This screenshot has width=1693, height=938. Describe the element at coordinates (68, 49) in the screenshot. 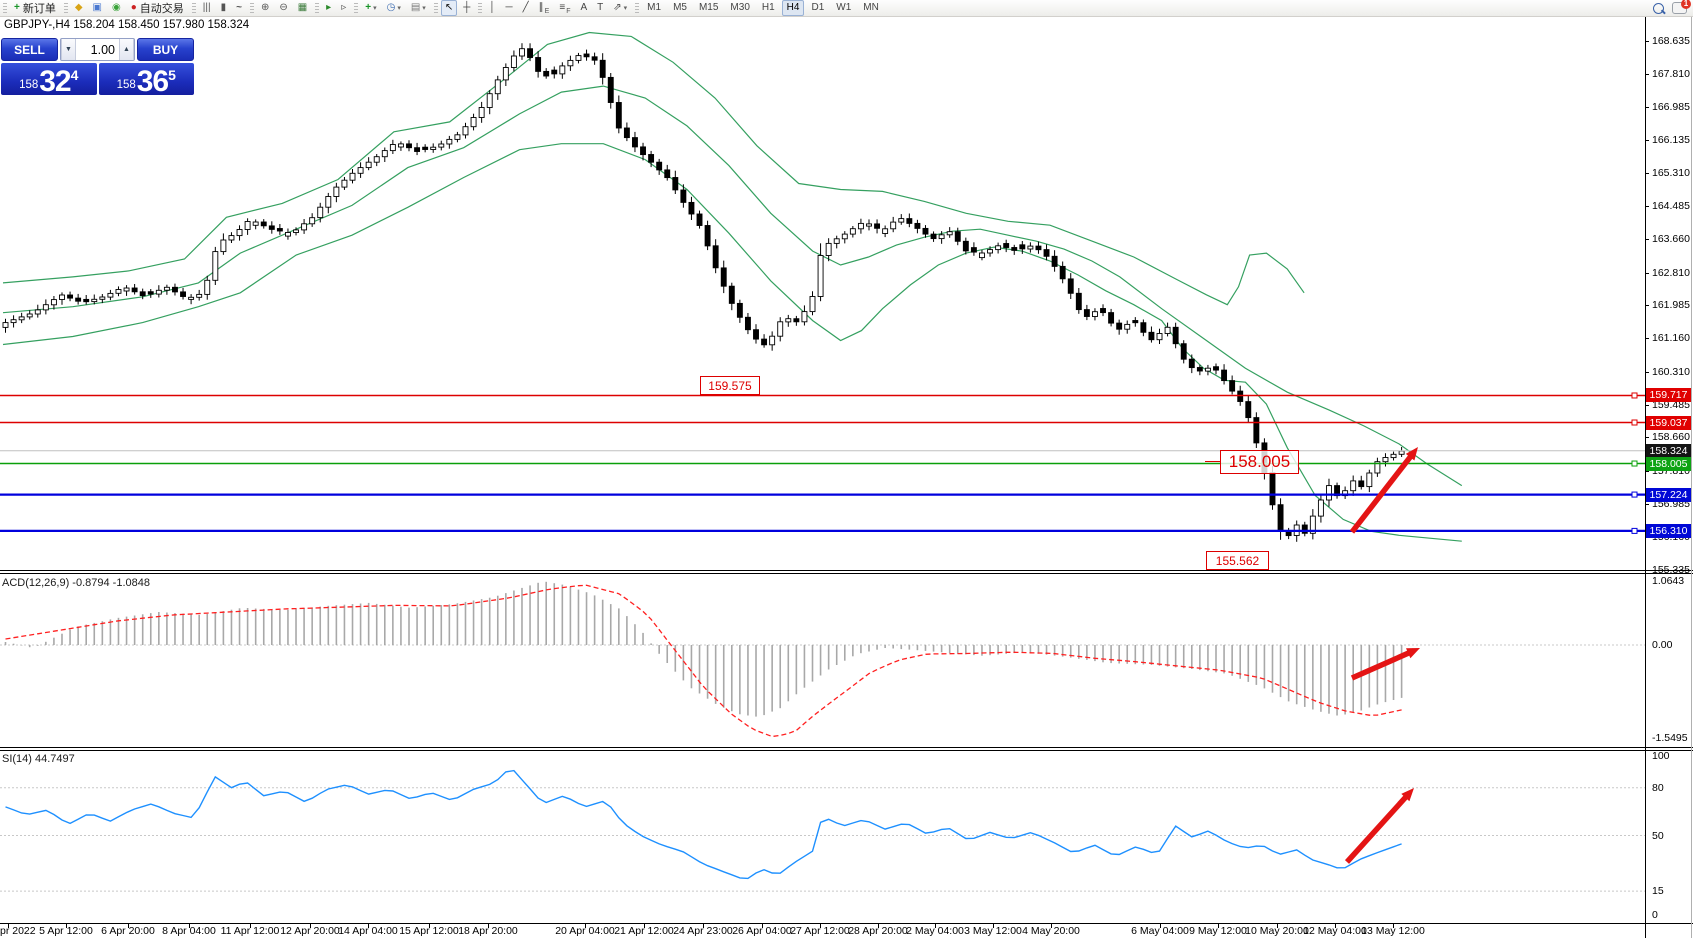

I see `volume-decrease-button: ▼` at that location.